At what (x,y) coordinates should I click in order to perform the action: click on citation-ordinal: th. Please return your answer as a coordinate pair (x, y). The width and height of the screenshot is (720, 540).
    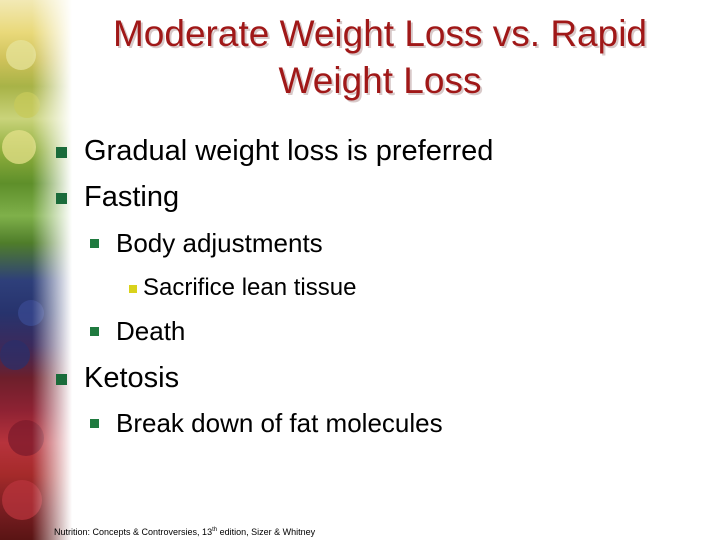
    Looking at the image, I should click on (215, 530).